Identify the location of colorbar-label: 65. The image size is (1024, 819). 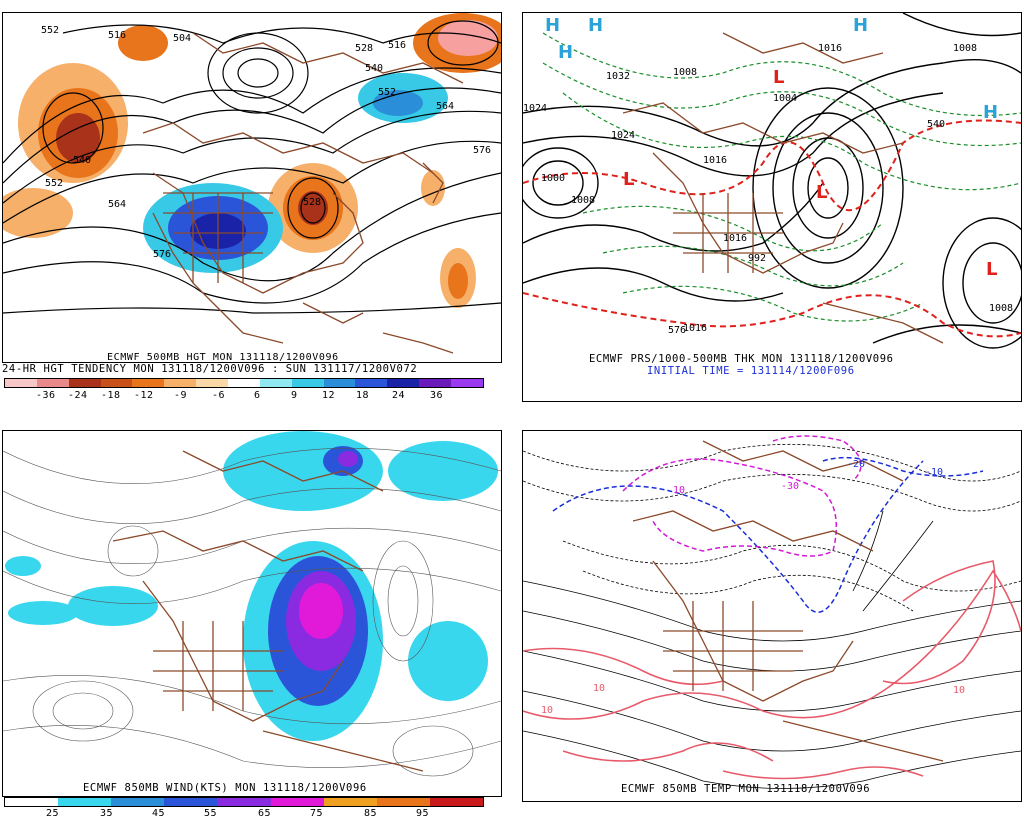
(265, 813).